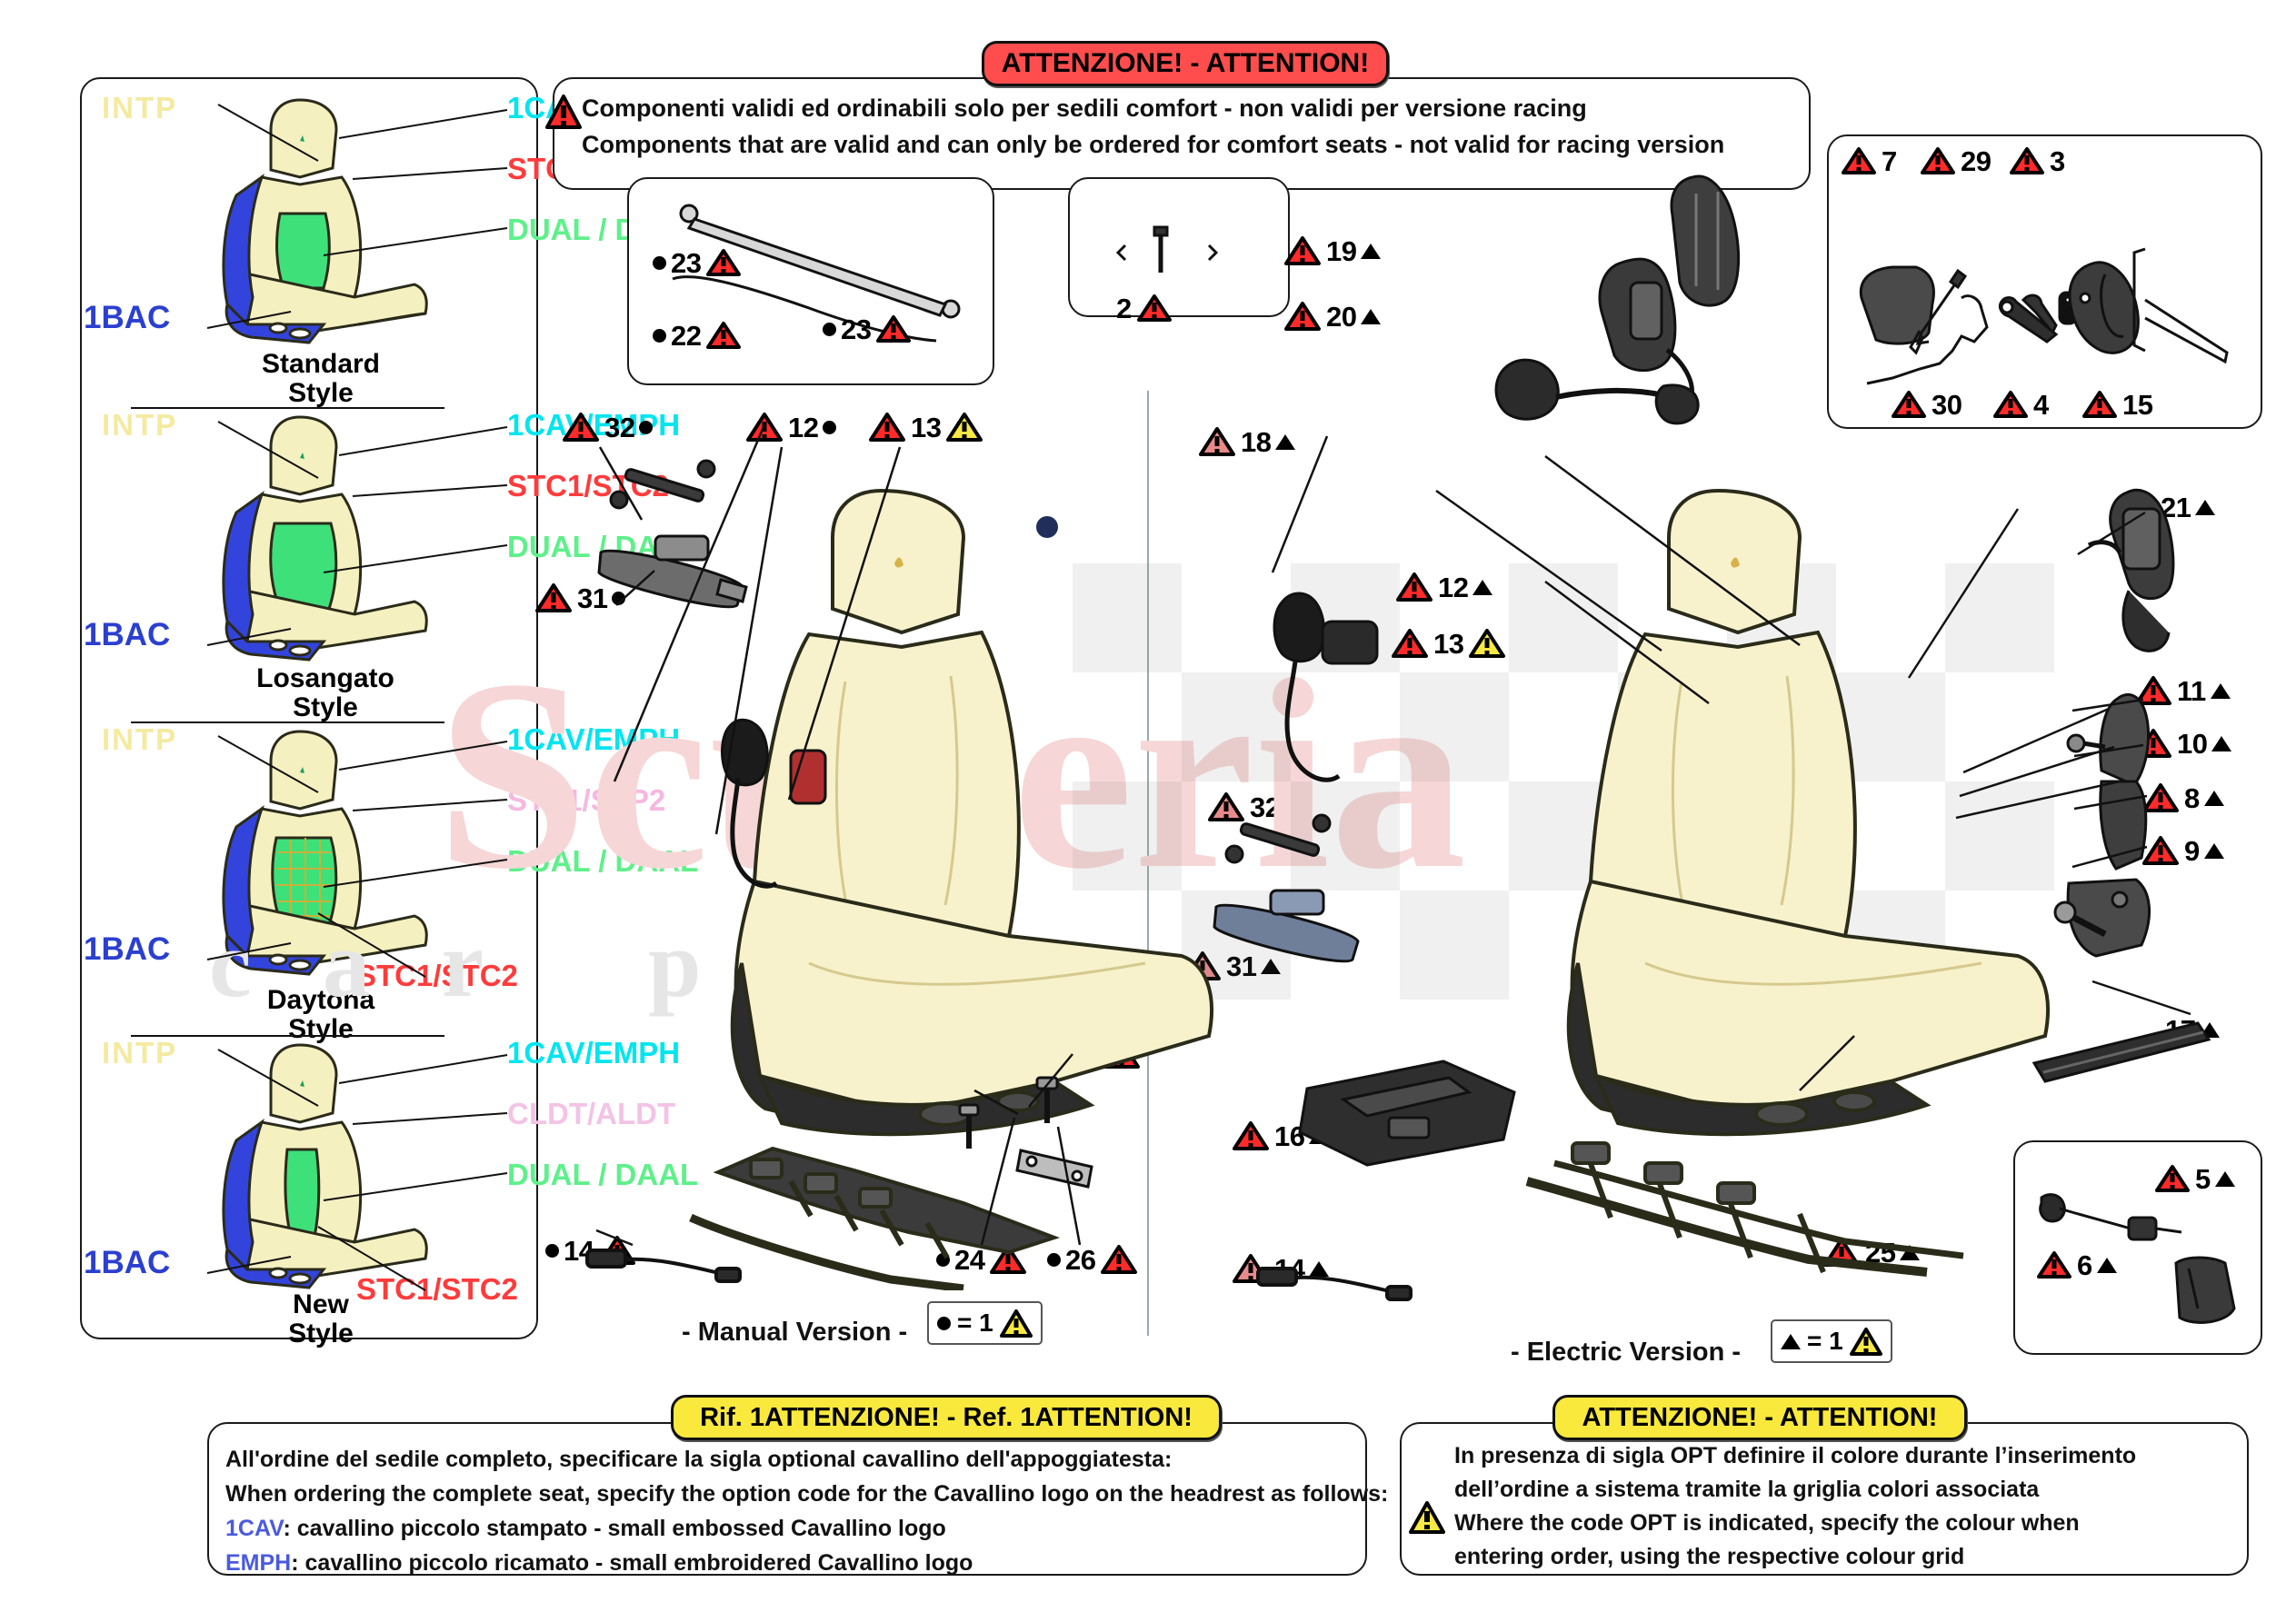  Describe the element at coordinates (1148, 863) in the screenshot. I see `column-divider` at that location.